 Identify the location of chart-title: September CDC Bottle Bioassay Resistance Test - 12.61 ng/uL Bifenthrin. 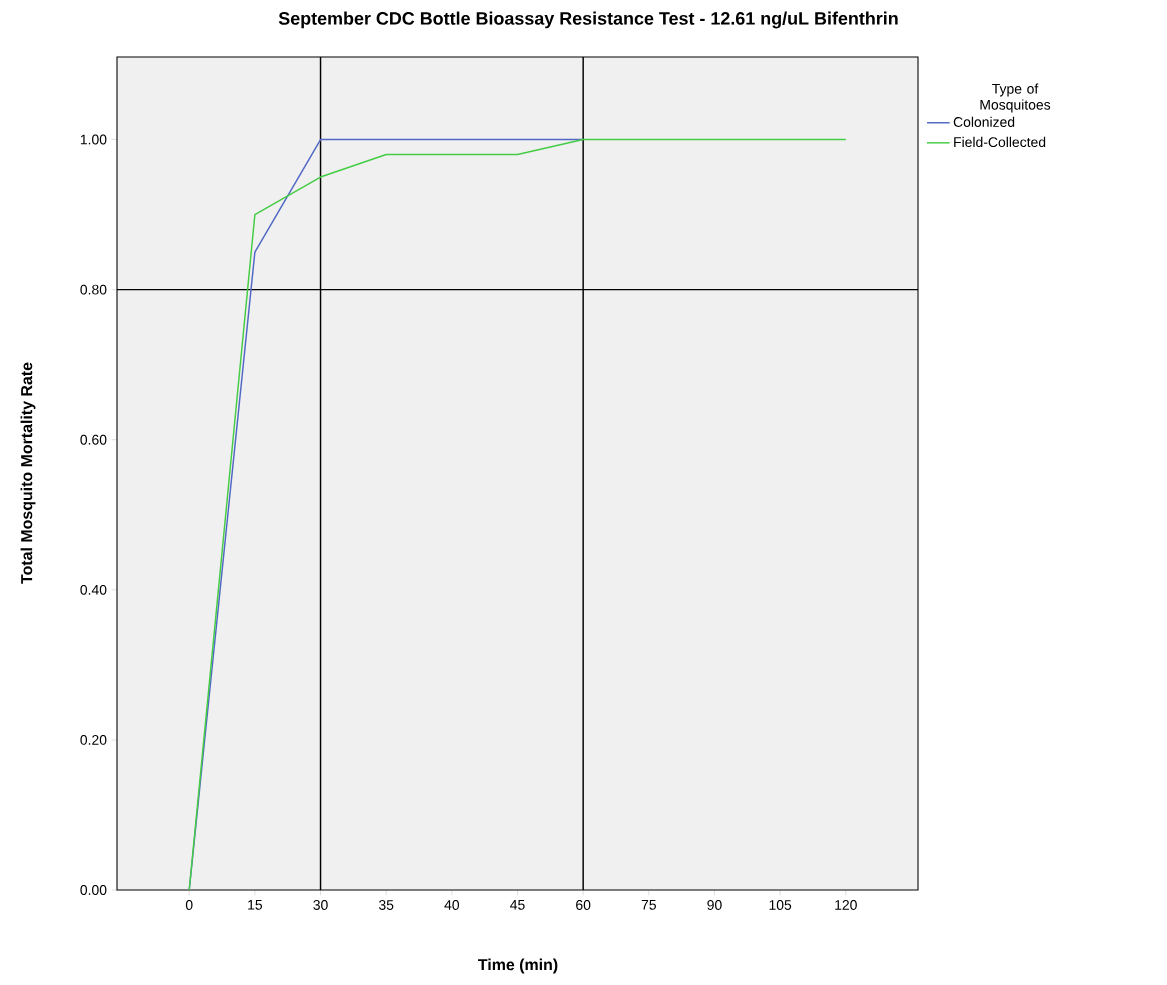
(588, 20).